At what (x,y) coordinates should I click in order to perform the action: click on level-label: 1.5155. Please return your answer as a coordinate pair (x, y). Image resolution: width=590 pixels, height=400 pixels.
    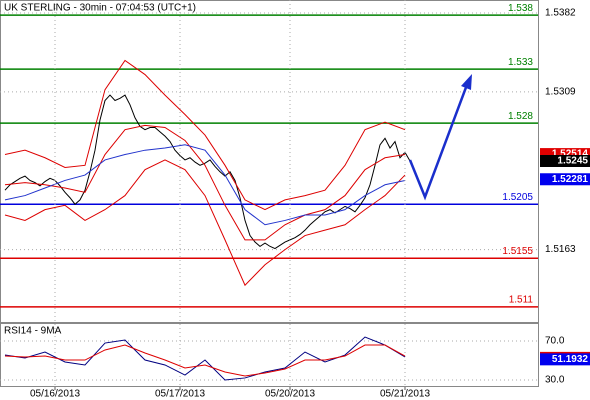
    Looking at the image, I should click on (517, 251).